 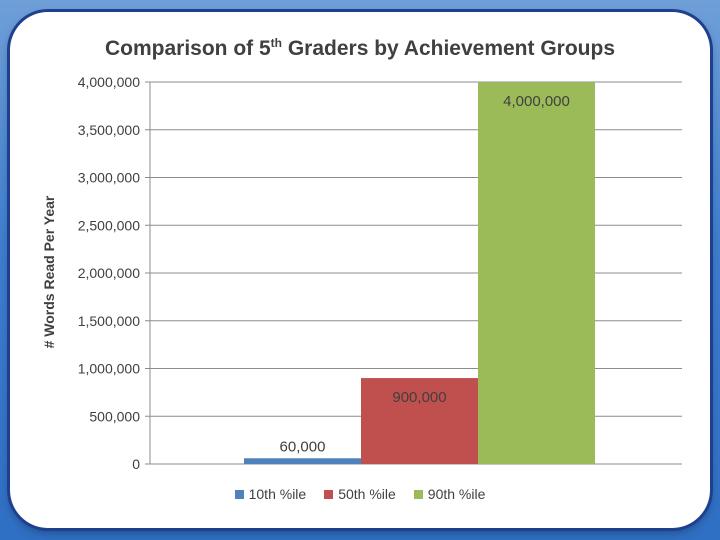 I want to click on legend-item-1: 10th %ile, so click(x=270, y=494).